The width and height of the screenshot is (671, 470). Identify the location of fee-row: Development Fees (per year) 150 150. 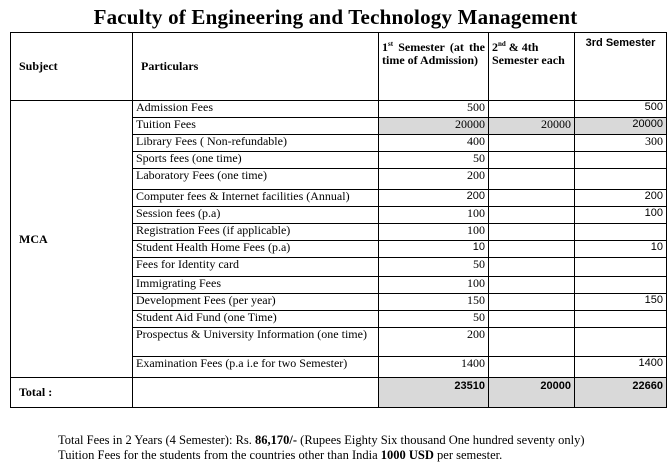
(339, 302).